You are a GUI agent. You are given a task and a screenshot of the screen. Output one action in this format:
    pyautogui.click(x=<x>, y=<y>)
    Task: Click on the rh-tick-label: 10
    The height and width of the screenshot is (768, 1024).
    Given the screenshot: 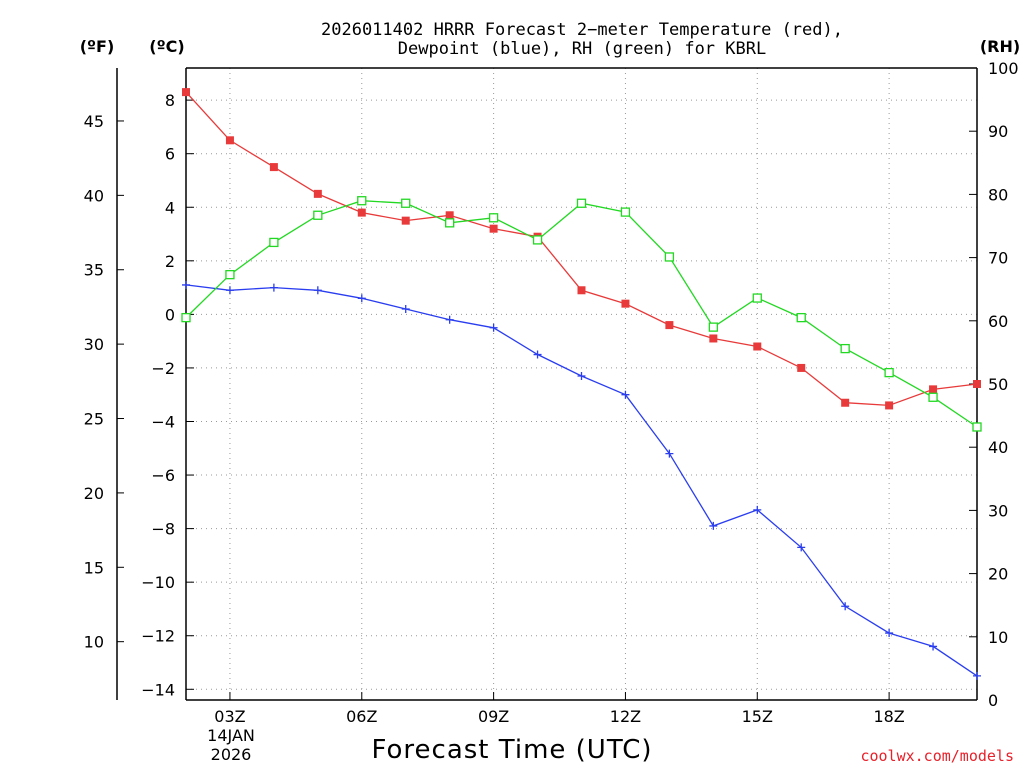 What is the action you would take?
    pyautogui.click(x=998, y=637)
    